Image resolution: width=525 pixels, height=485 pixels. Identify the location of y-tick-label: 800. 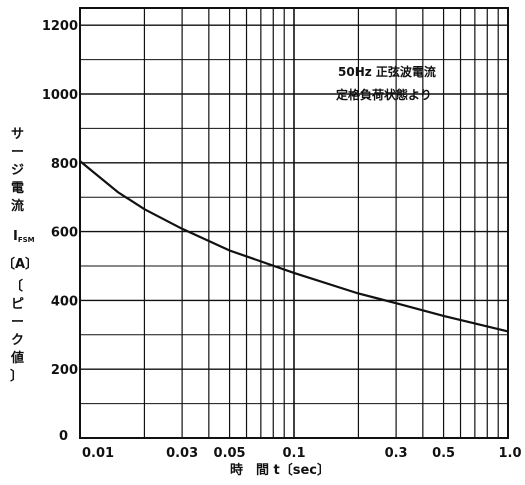
(64, 164).